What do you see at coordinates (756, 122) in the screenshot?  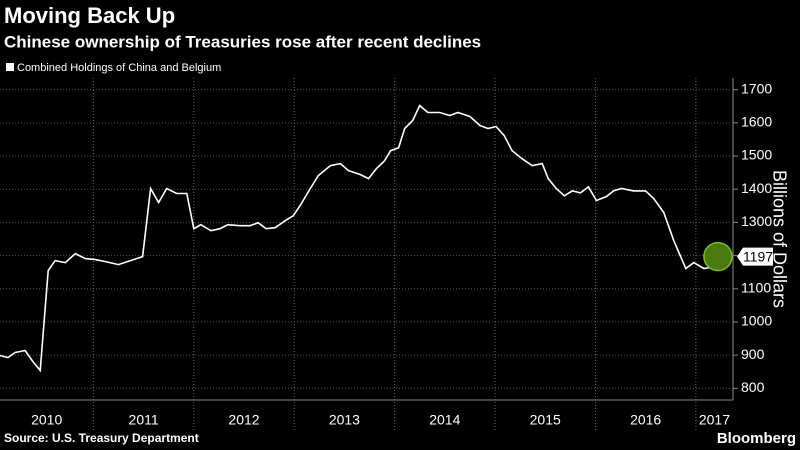 I see `y-tick-label: 1600` at bounding box center [756, 122].